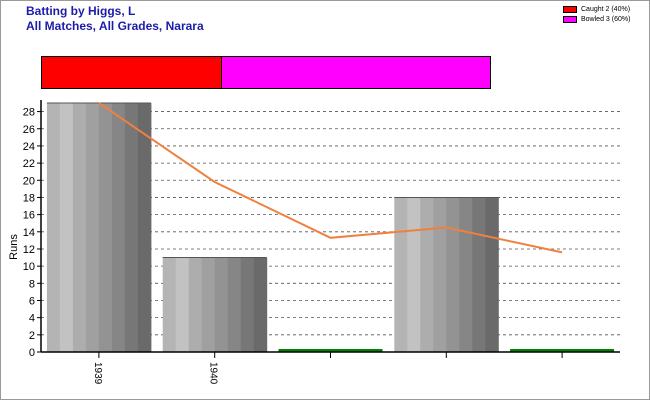  I want to click on legend-label-caught: Caught 2 (40%), so click(606, 9).